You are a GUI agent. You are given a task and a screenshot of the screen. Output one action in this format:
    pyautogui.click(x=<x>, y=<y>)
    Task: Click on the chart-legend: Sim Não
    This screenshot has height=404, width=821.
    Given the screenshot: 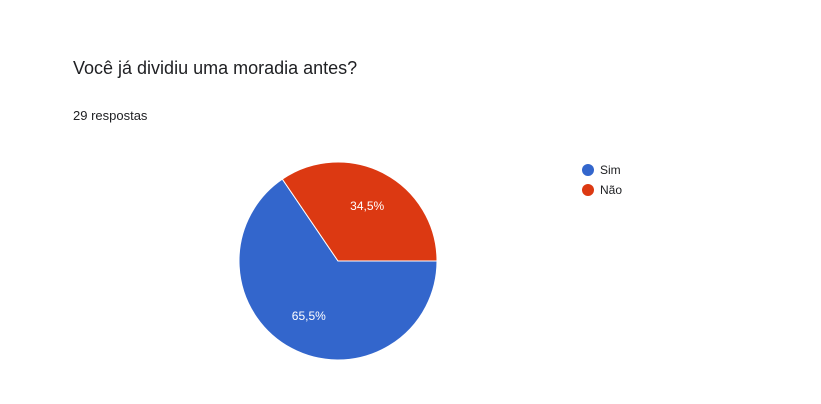 What is the action you would take?
    pyautogui.click(x=602, y=180)
    